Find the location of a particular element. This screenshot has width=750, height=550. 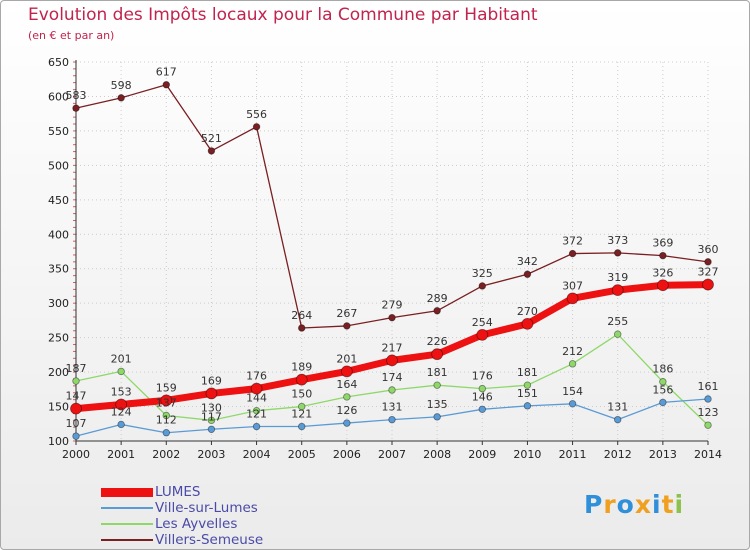

y-tick-label: 100 is located at coordinates (58, 441).